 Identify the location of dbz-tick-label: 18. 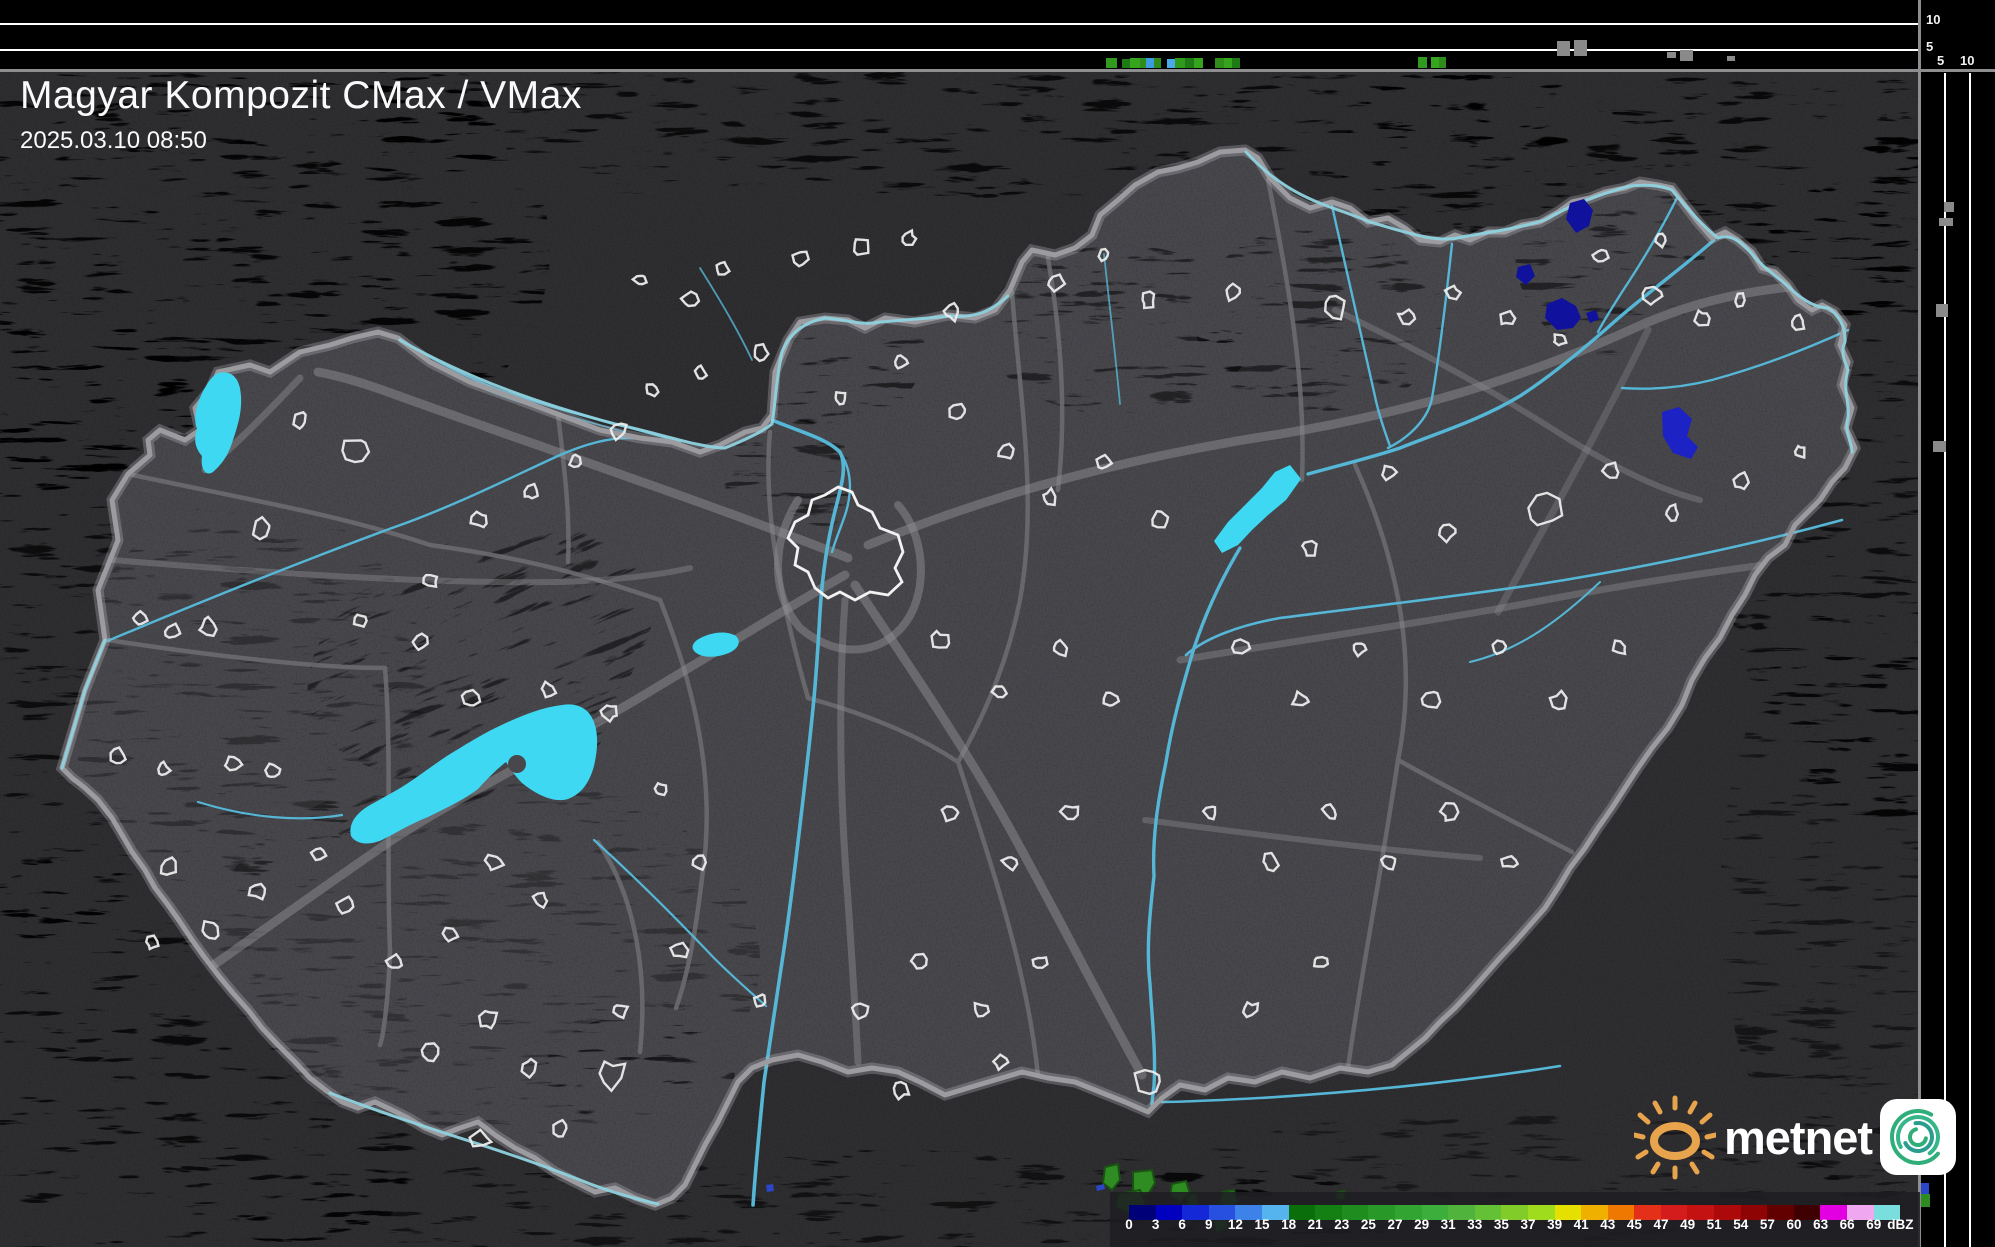
(1289, 1224).